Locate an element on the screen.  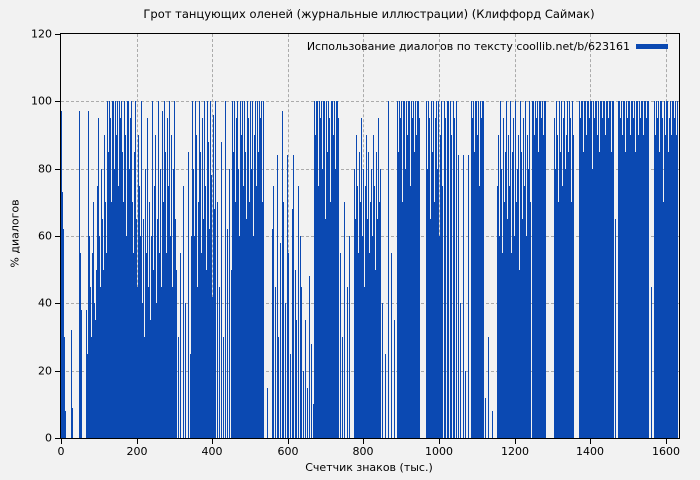
x-tick-label-800: 800 is located at coordinates (363, 451).